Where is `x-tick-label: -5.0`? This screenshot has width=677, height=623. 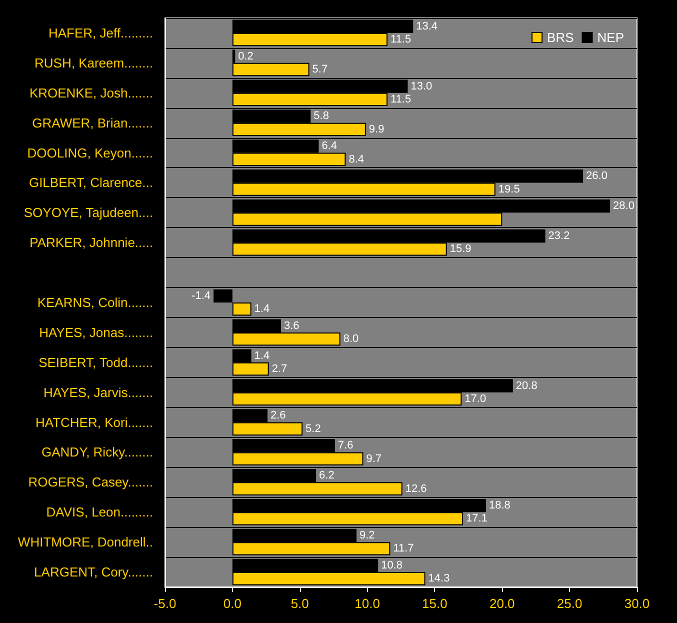
x-tick-label: -5.0 is located at coordinates (165, 603).